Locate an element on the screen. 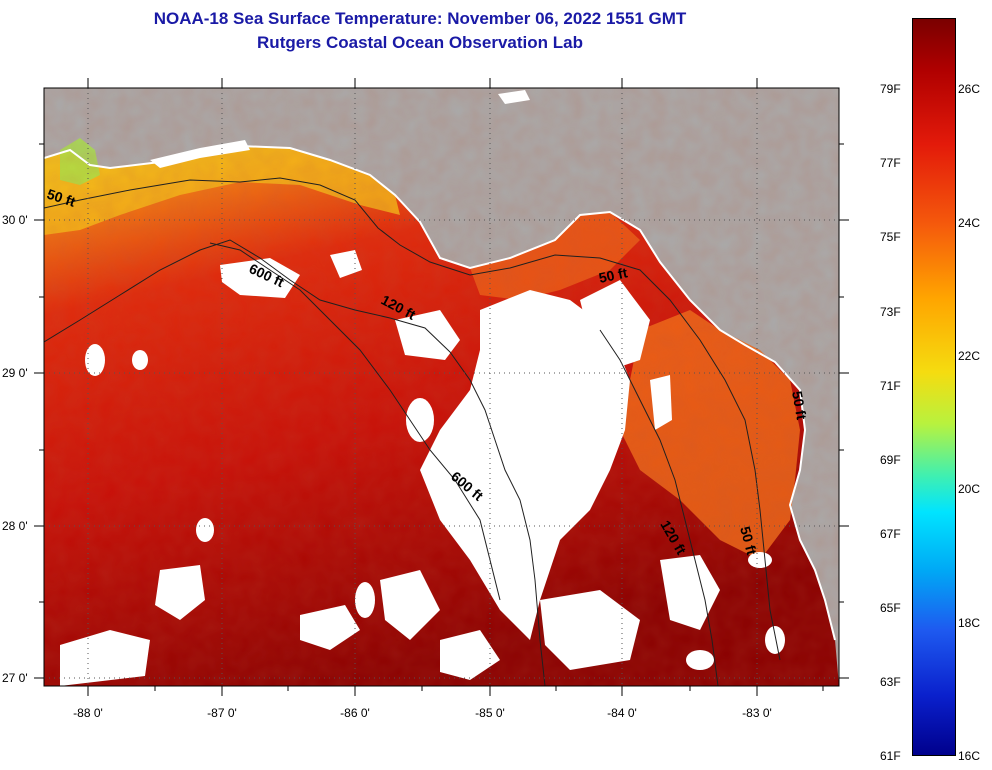  lat-label: 30 0' is located at coordinates (15, 220).